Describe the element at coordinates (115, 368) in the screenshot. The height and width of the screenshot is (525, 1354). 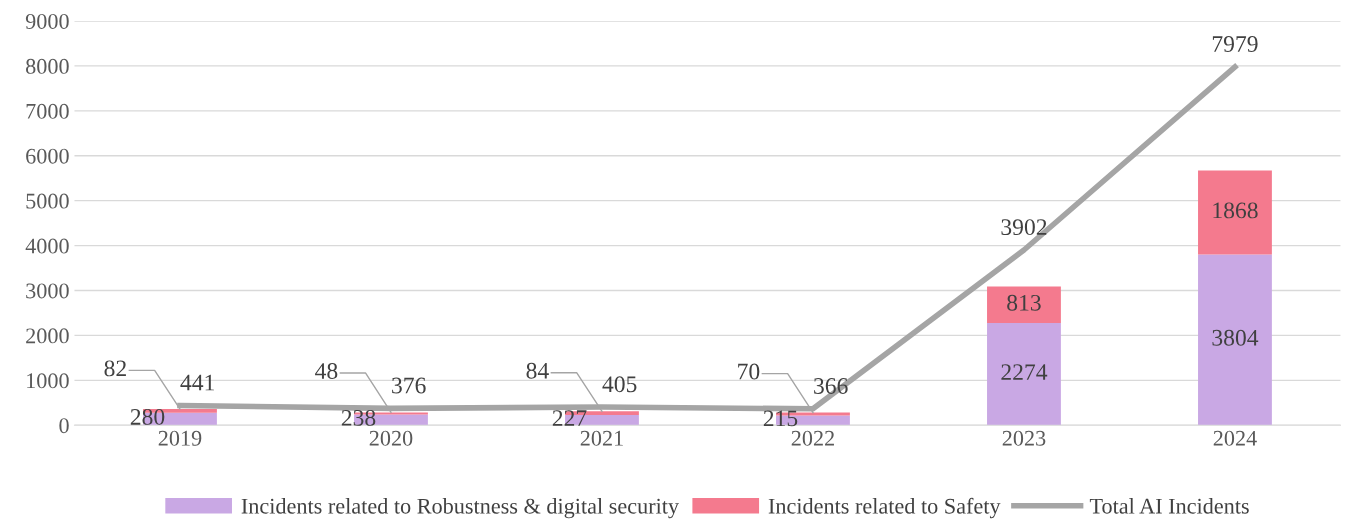
I see `data-label: 82` at that location.